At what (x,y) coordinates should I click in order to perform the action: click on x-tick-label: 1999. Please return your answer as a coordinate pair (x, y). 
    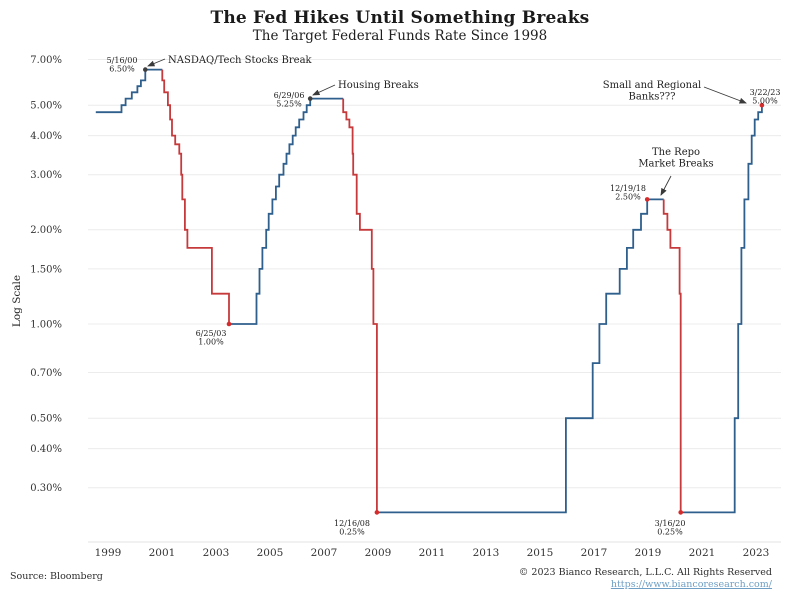
    Looking at the image, I should click on (108, 553).